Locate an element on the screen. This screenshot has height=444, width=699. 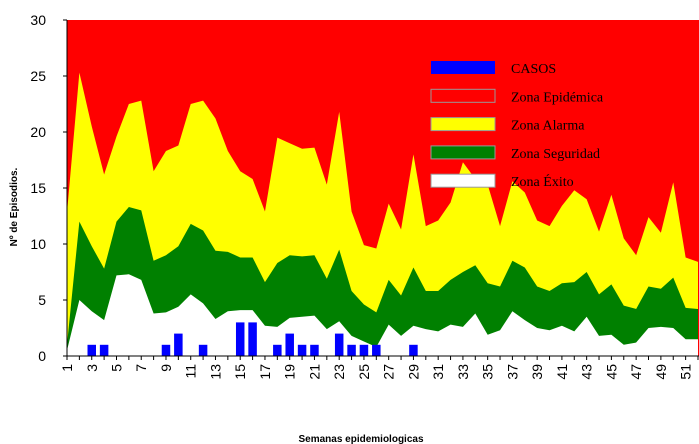
x-tick-label: 29 is located at coordinates (413, 372).